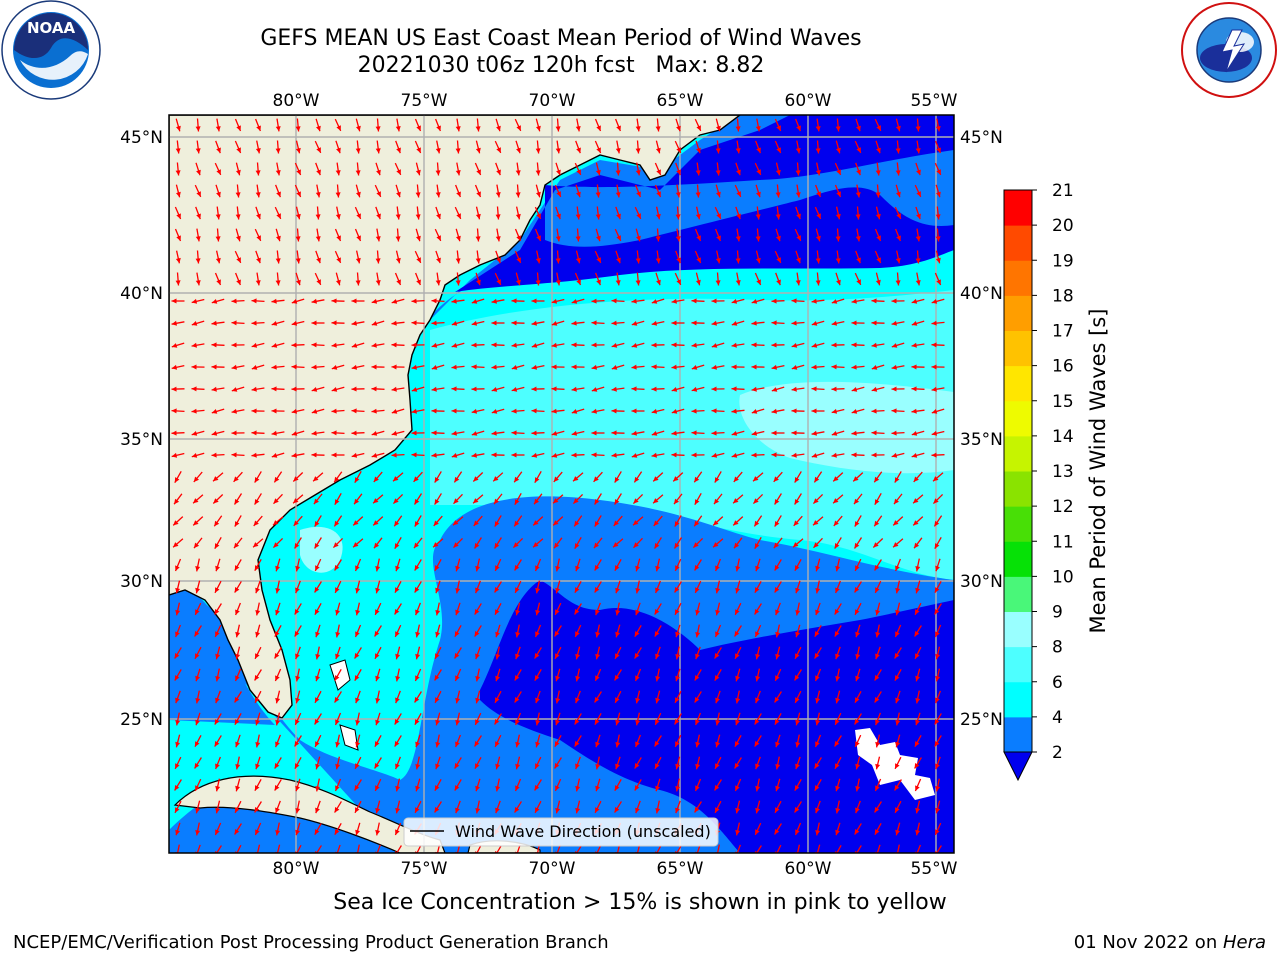 The image size is (1280, 960). Describe the element at coordinates (141, 138) in the screenshot. I see `lat-label: 45°N` at that location.